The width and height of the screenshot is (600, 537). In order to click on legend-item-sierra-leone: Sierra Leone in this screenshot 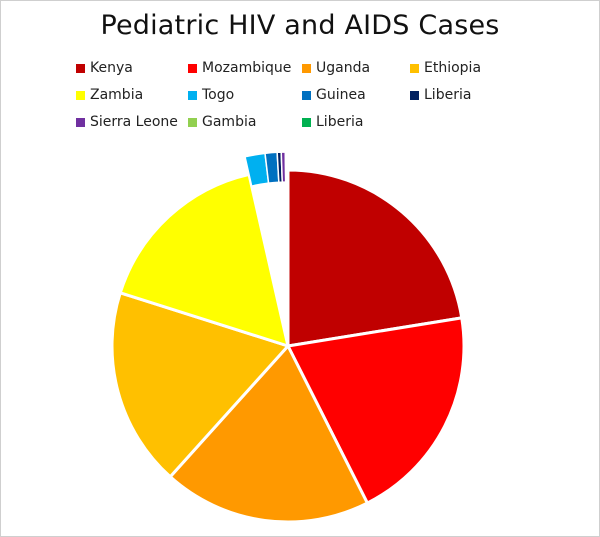, I will do `click(127, 122)`.